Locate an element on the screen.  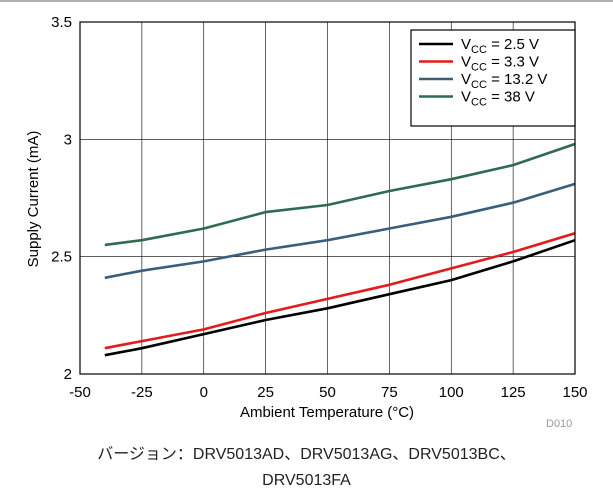
x-tick-label: 100 is located at coordinates (451, 392).